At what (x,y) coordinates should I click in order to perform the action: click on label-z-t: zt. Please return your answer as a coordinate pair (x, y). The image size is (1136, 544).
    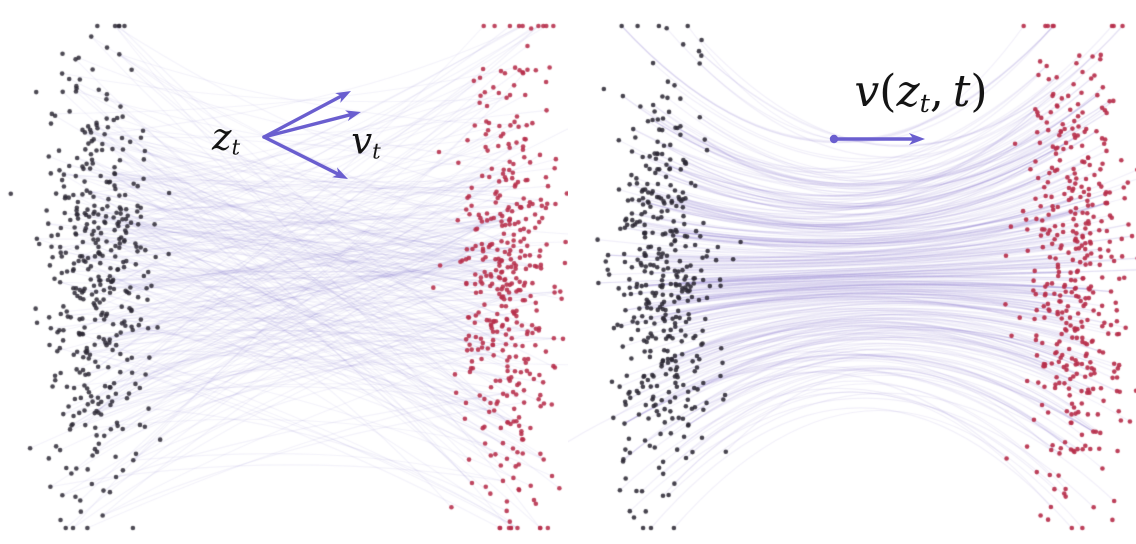
    Looking at the image, I should click on (225, 137).